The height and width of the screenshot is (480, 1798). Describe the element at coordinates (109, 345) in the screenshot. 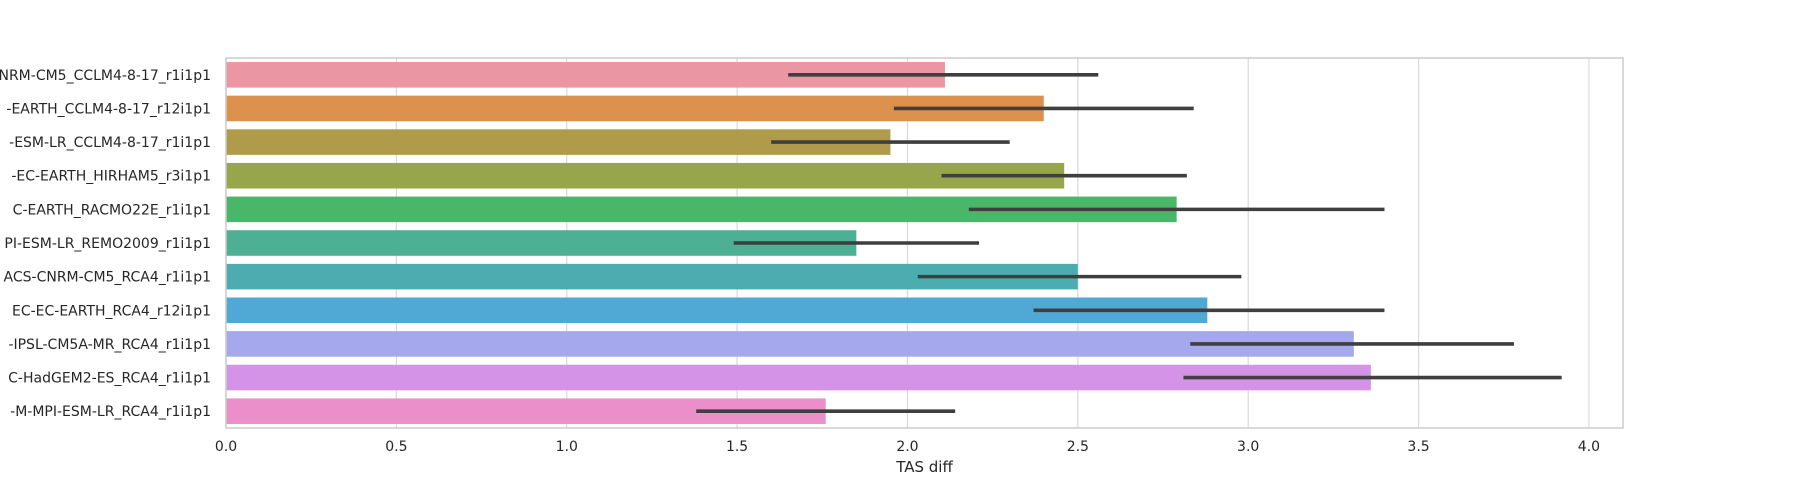

I see `y-tick-label: -IPSL-CM5A-MR_RCA4_r1i1p1` at that location.